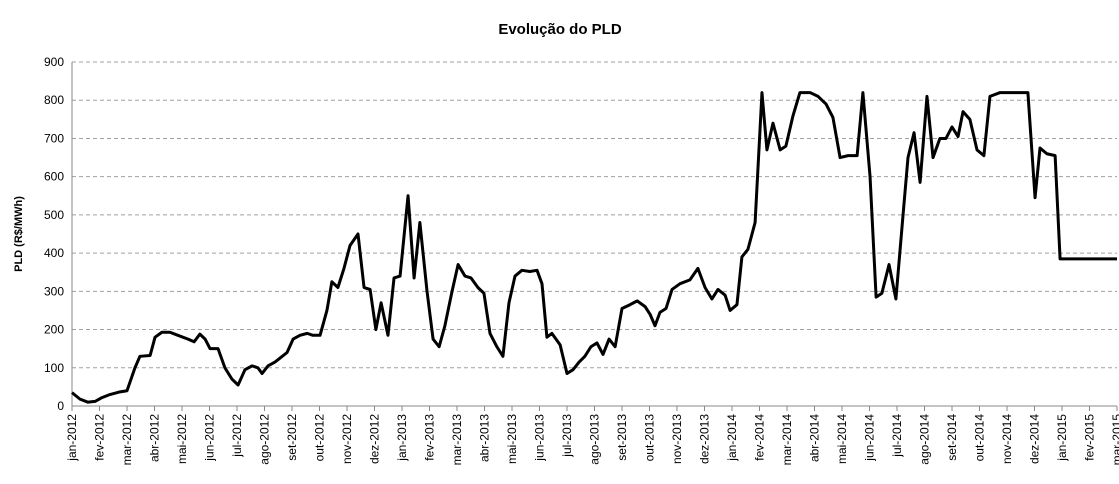 The image size is (1119, 484). I want to click on x-tick-label: set-2013, so click(622, 437).